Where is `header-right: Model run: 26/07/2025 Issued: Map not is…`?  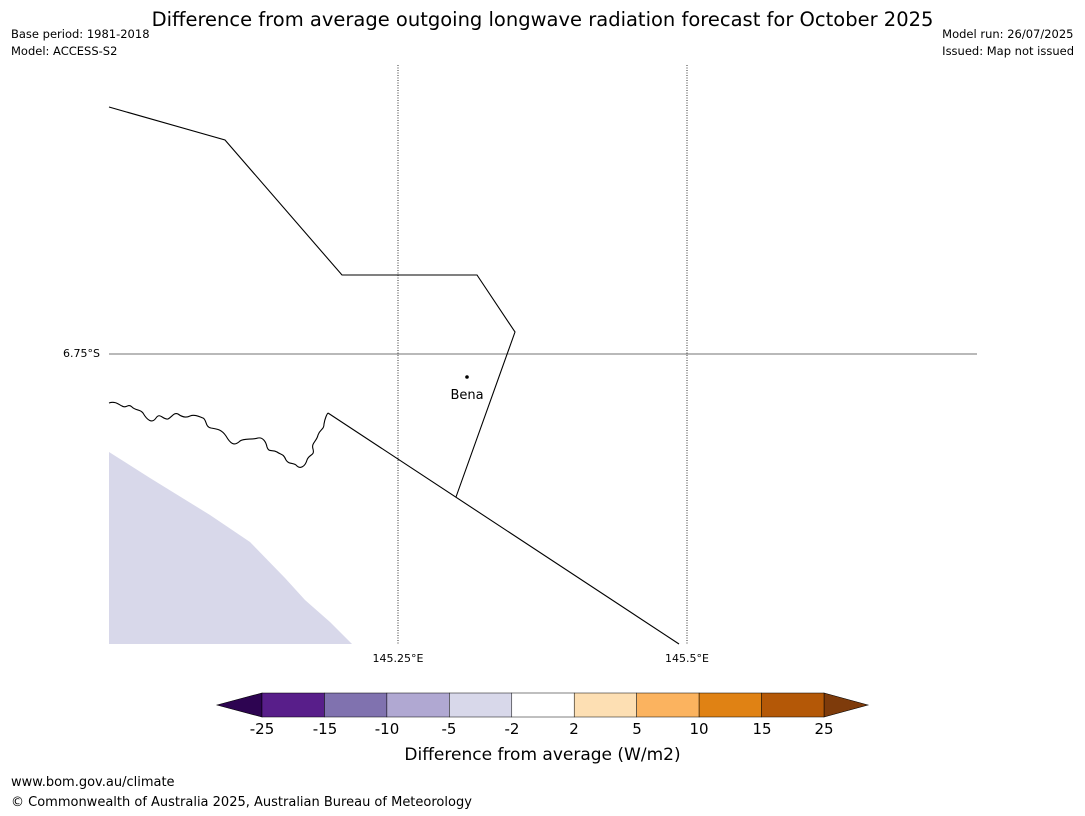 header-right: Model run: 26/07/2025 Issued: Map not is… is located at coordinates (1008, 43).